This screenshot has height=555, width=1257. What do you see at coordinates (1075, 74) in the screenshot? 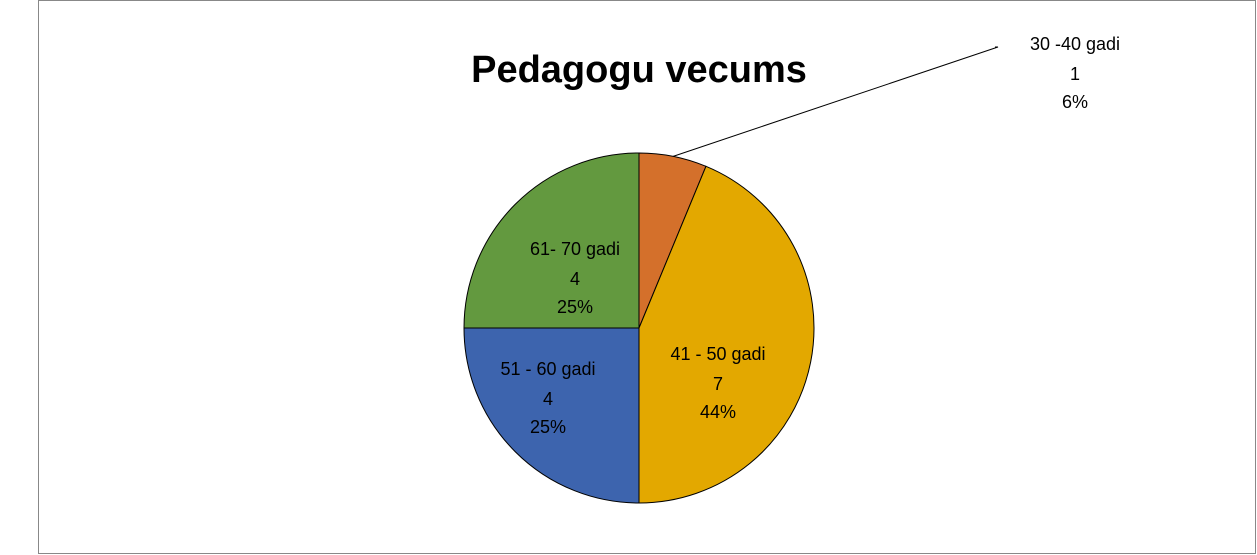
I see `slice-value: 1` at bounding box center [1075, 74].